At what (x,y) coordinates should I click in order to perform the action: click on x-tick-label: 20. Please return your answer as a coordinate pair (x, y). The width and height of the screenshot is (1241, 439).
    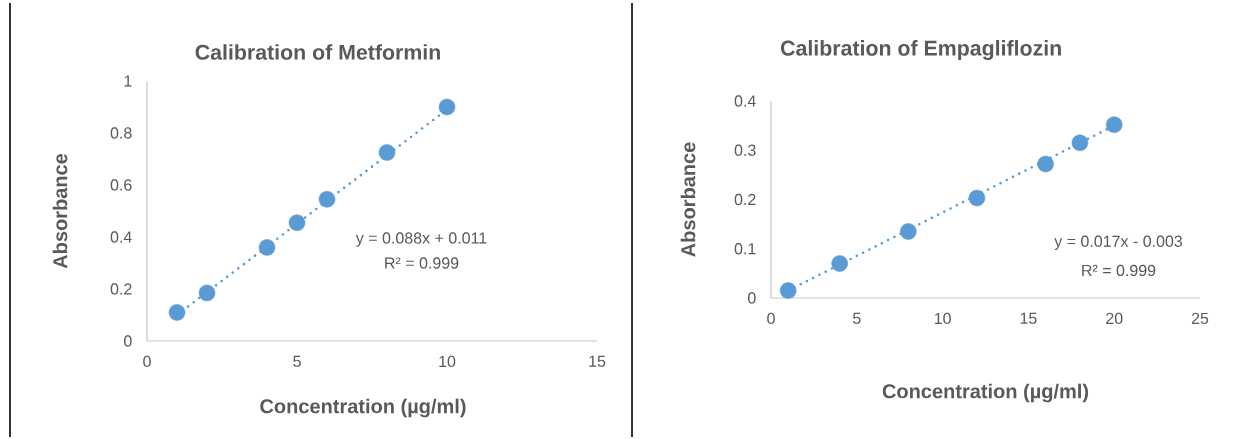
    Looking at the image, I should click on (1114, 318).